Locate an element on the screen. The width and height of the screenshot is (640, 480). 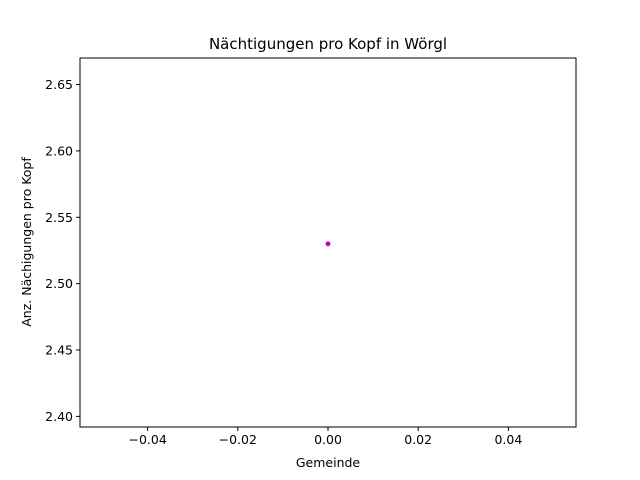
x-tick-label: 0.04 is located at coordinates (508, 439).